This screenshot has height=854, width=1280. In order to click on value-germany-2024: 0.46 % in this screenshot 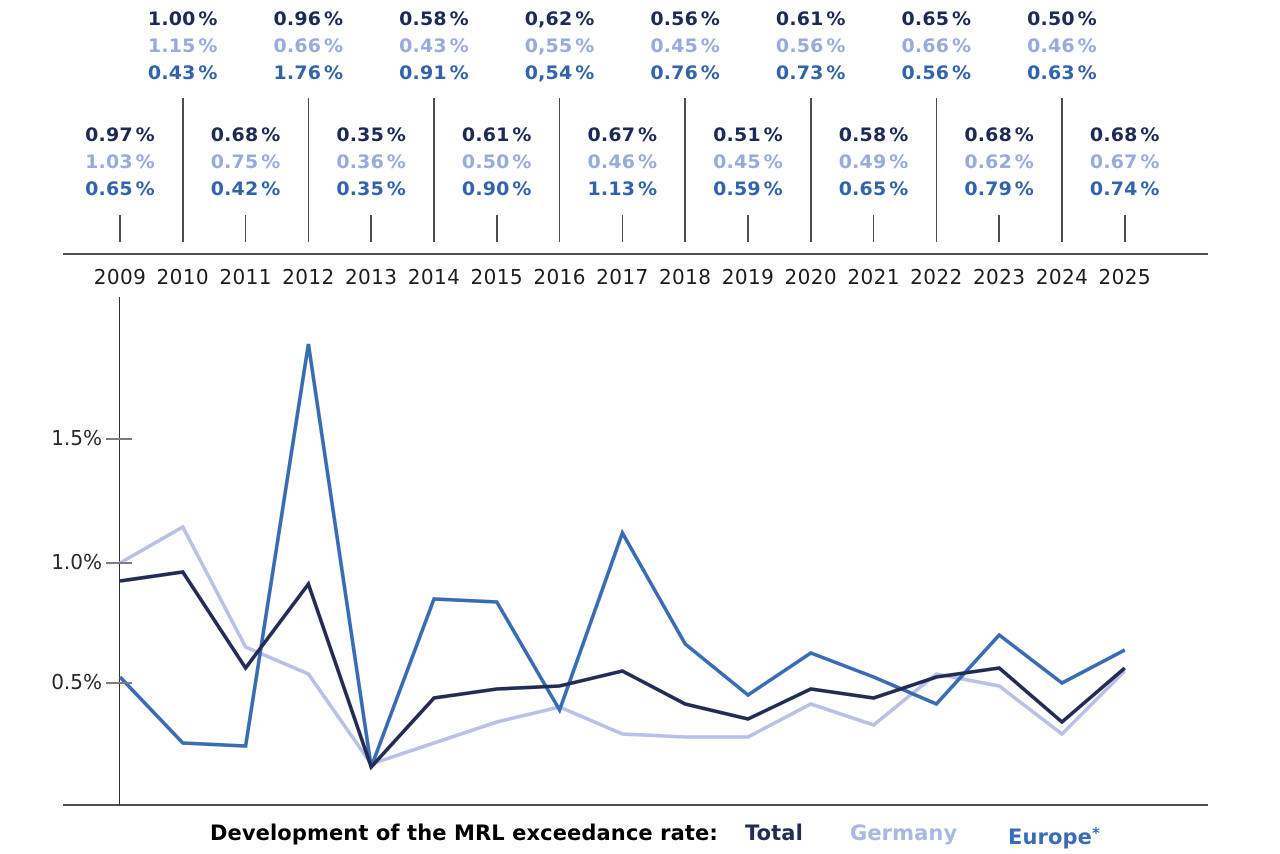, I will do `click(1062, 46)`.